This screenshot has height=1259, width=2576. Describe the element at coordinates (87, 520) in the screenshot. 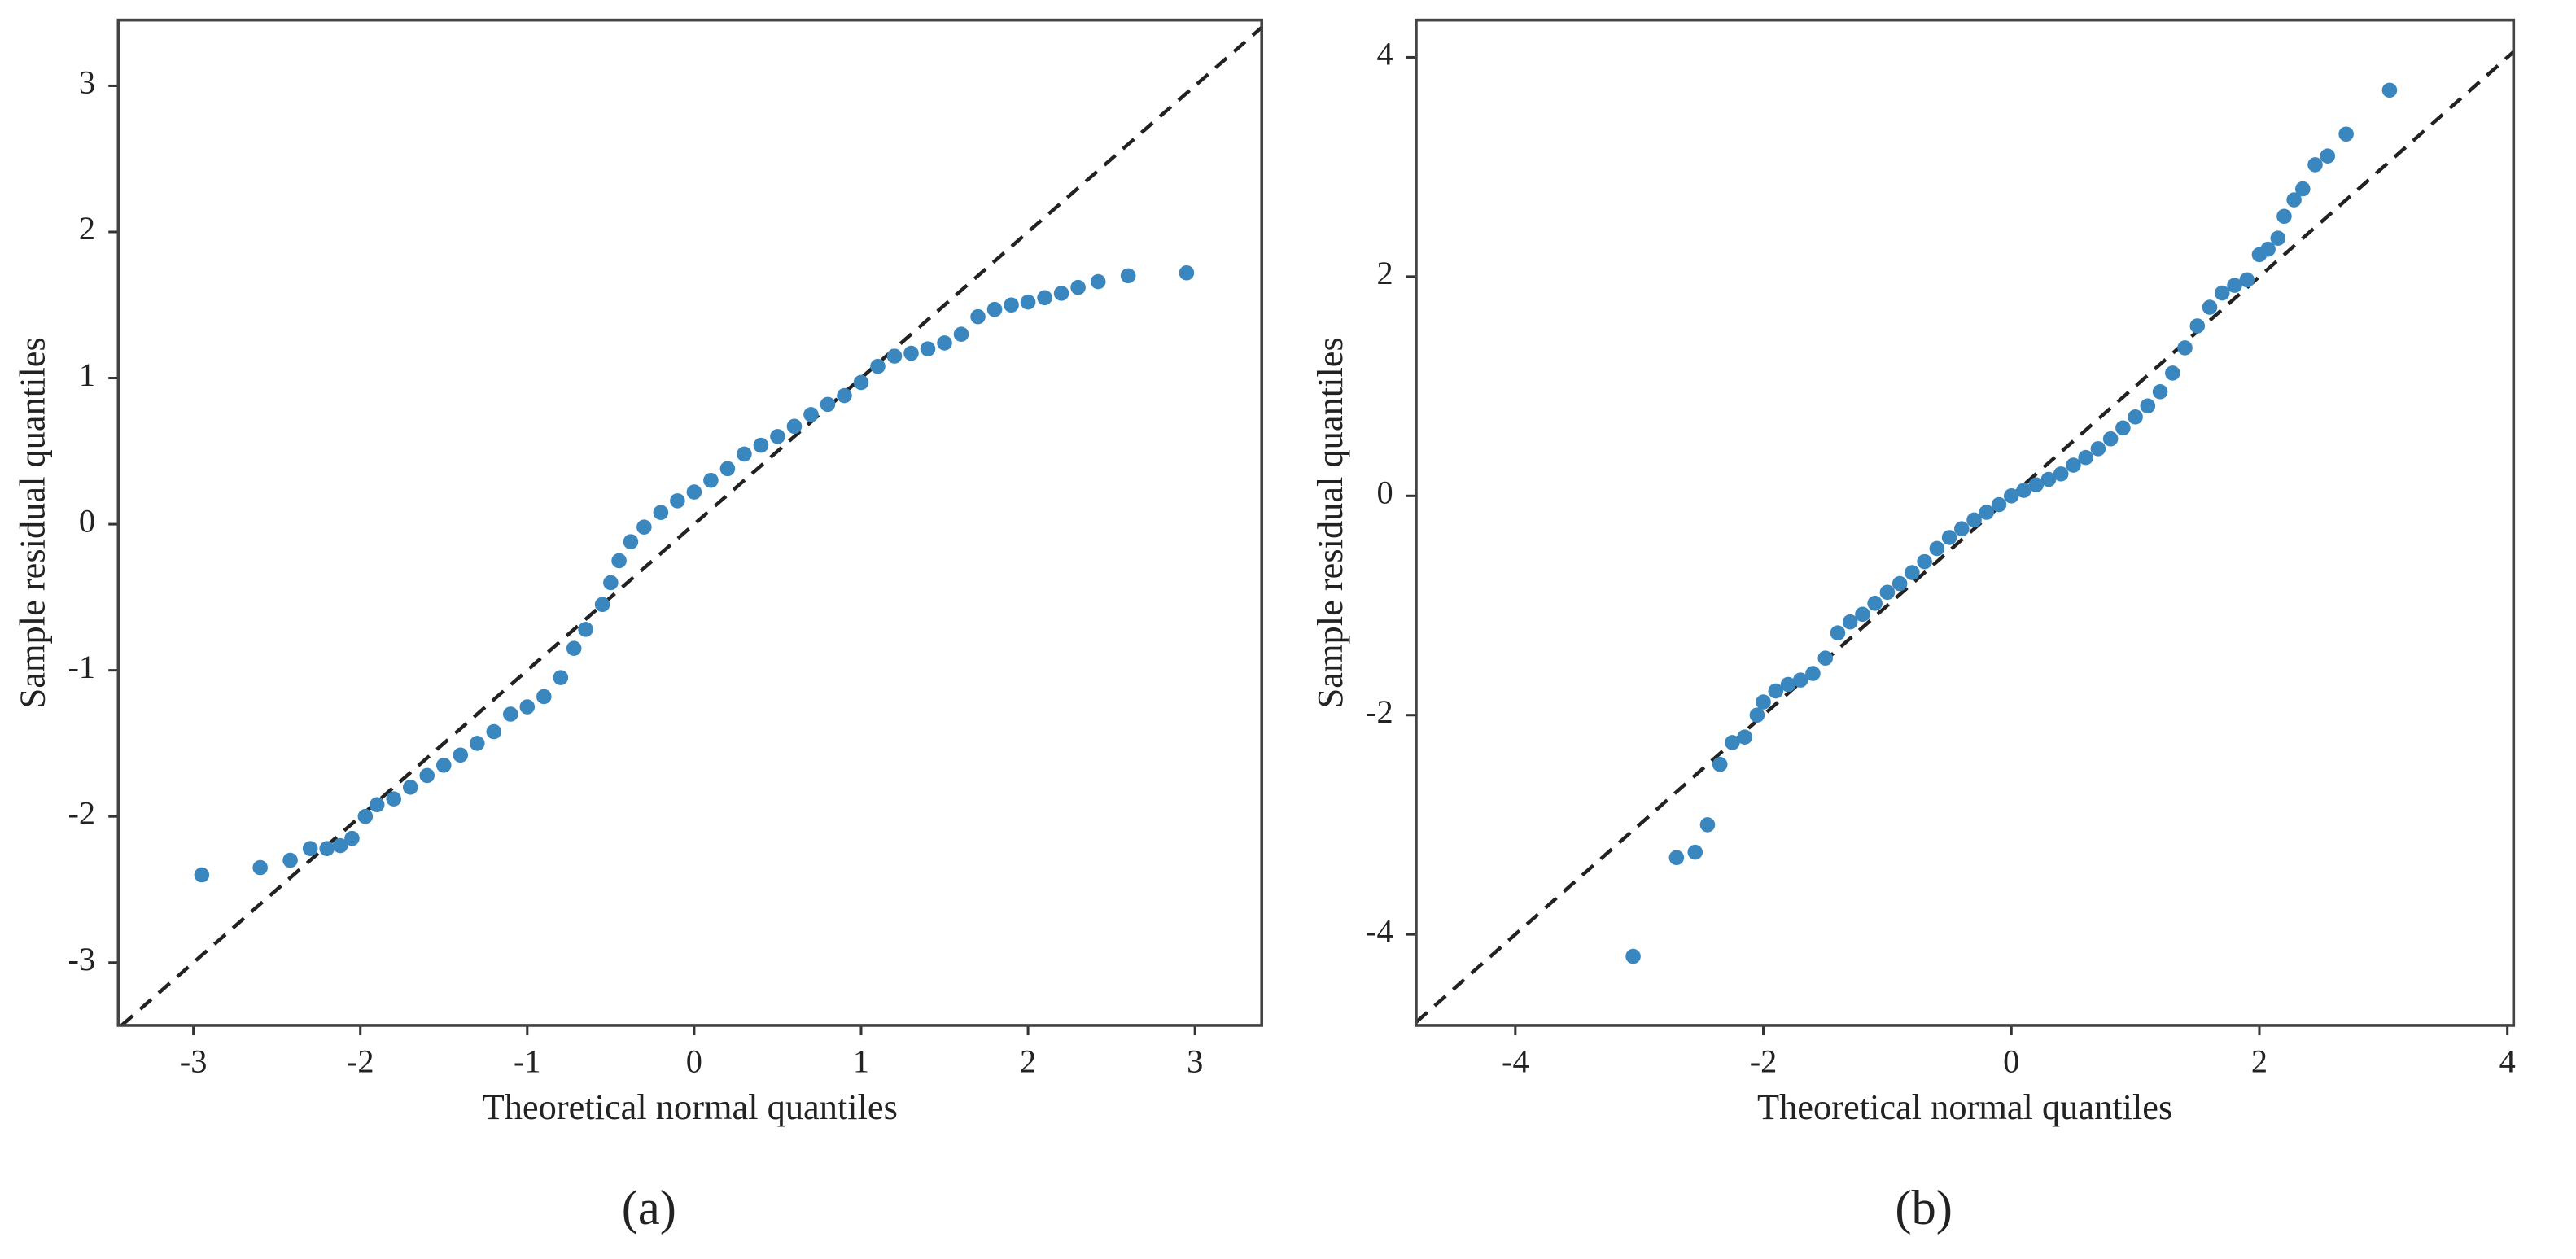

I see `y-tick-label: 0` at that location.